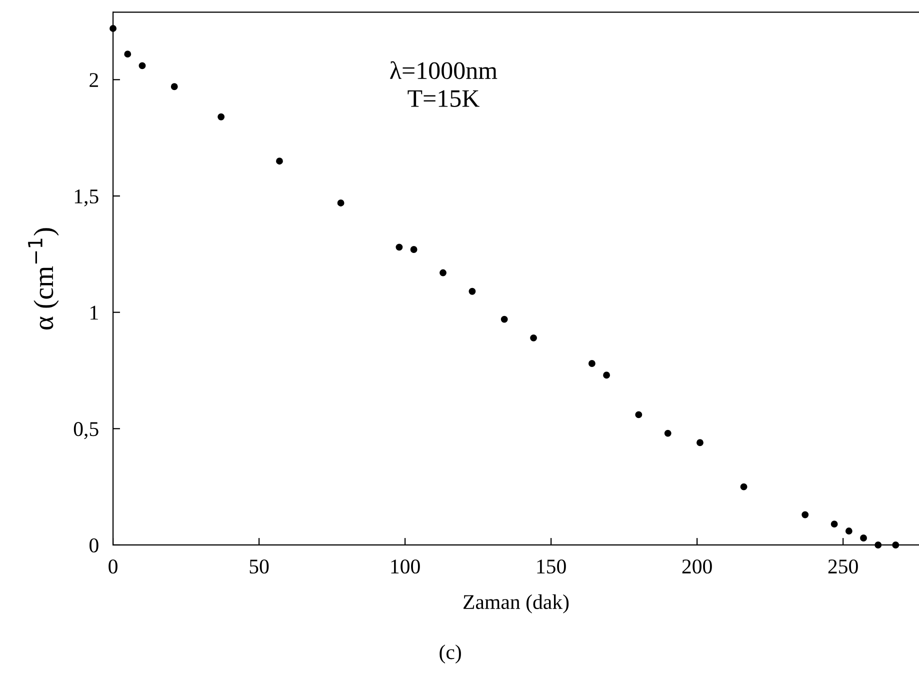 The width and height of the screenshot is (919, 677). I want to click on y-axis-title: α (cm$^{−1}$), so click(43, 279).